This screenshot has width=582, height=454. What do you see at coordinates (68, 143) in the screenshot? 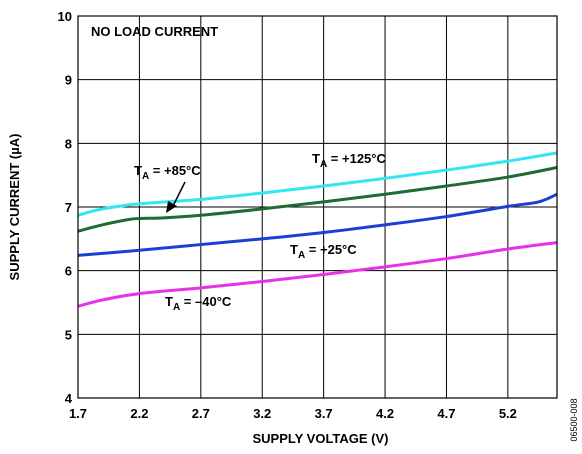
I see `y-tick-label: 8` at bounding box center [68, 143].